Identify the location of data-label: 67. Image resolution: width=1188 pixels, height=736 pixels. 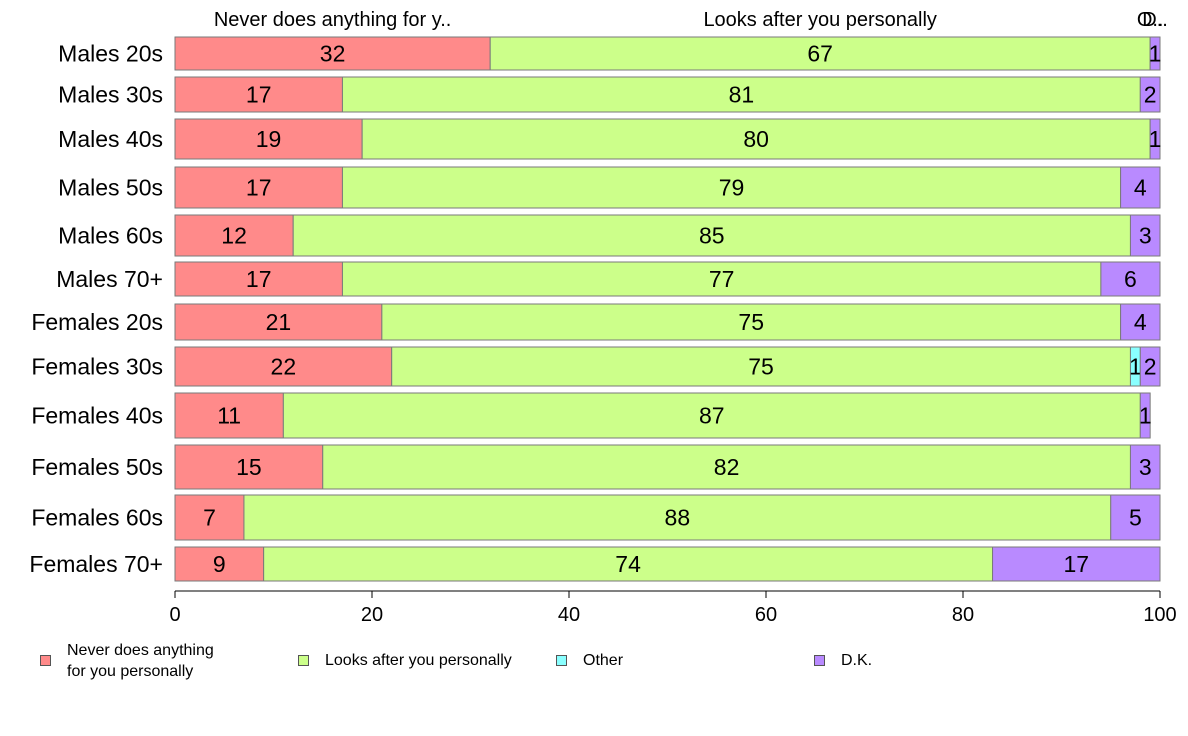
(820, 54).